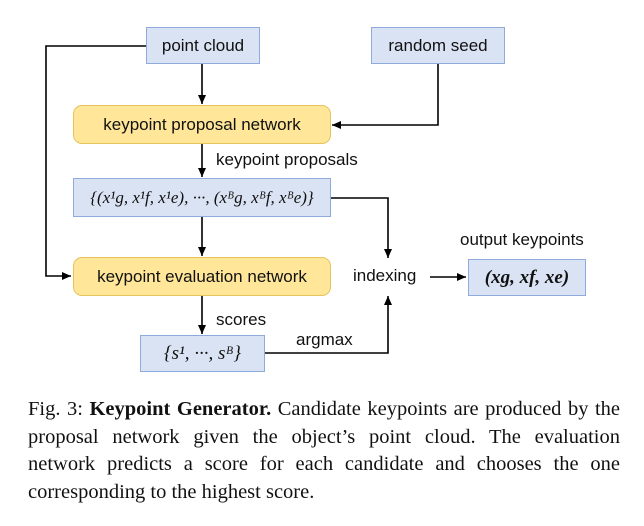  What do you see at coordinates (202, 276) in the screenshot?
I see `keypoint-evaluation-network-node: keypoint evaluation network` at bounding box center [202, 276].